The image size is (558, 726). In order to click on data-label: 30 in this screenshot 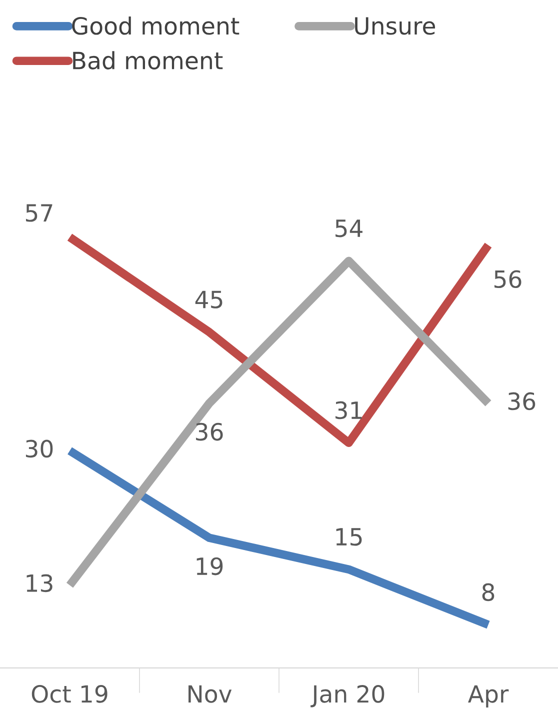, I will do `click(39, 449)`.